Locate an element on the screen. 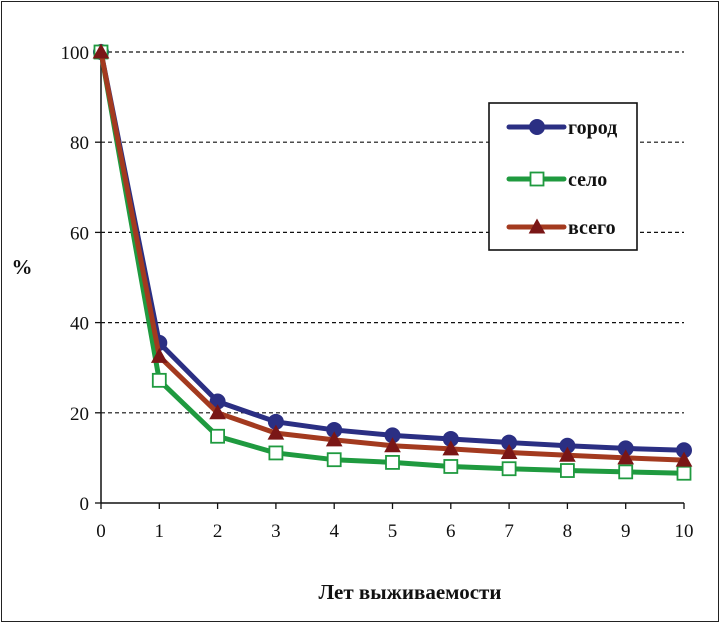 The width and height of the screenshot is (722, 625). y-tick-labels: 0 20 40 60 80 100 is located at coordinates (75, 279).